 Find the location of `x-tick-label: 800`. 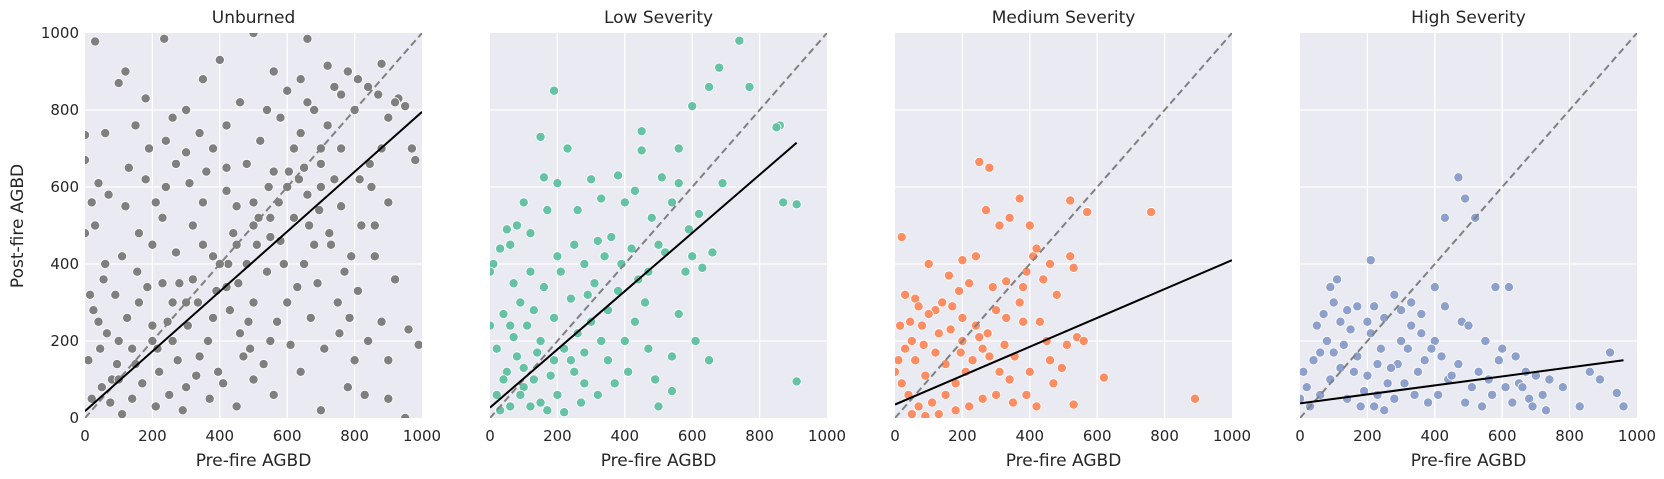

x-tick-label: 800 is located at coordinates (1569, 436).